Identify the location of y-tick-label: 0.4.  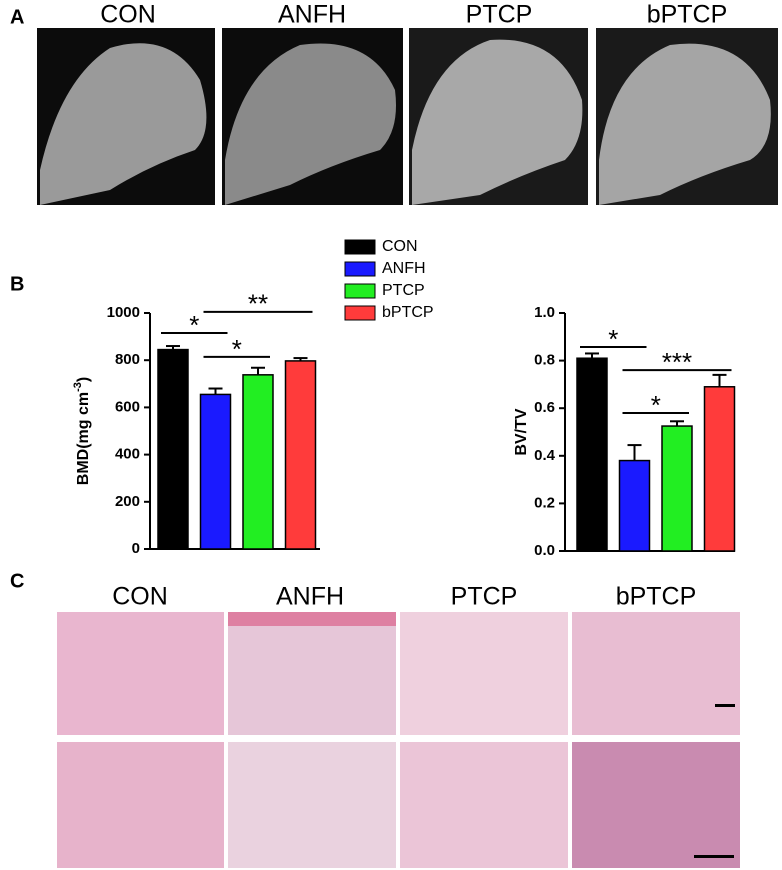
(545, 455).